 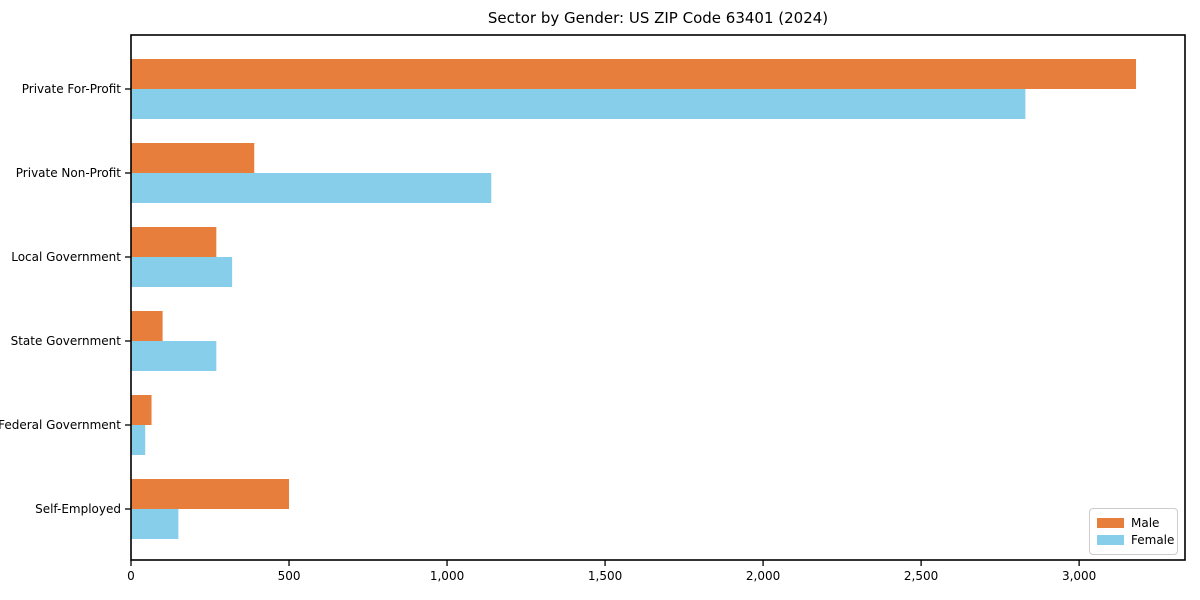 What do you see at coordinates (447, 576) in the screenshot?
I see `x-tick-label: 1,000` at bounding box center [447, 576].